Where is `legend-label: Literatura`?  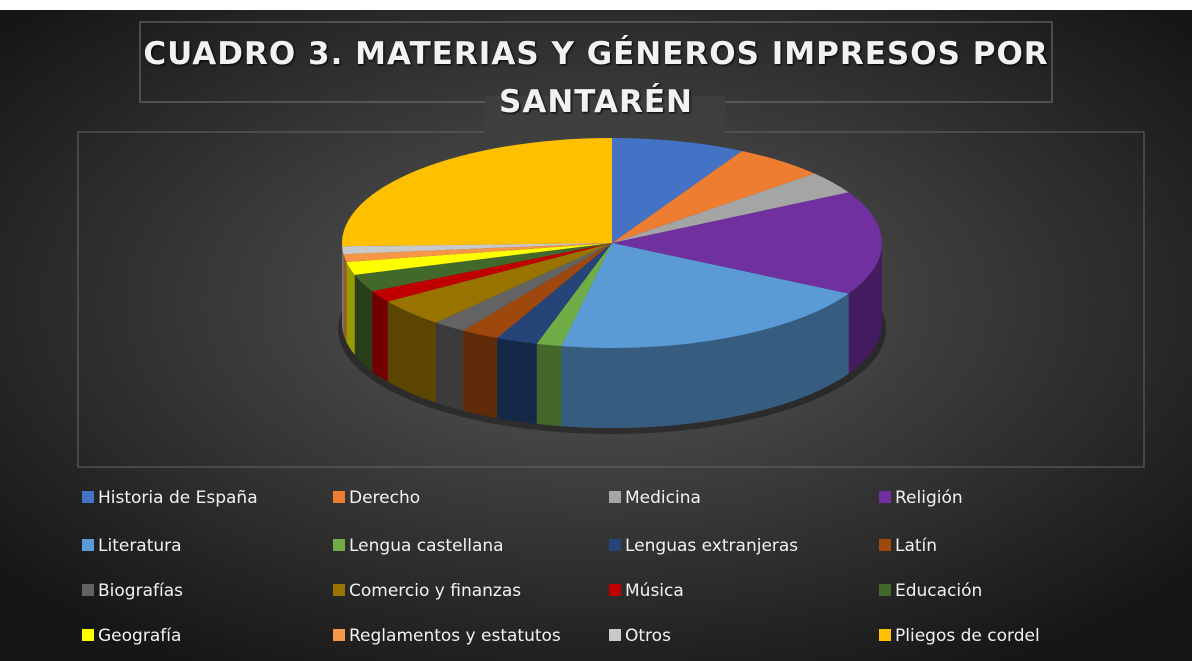
legend-label: Literatura is located at coordinates (140, 546).